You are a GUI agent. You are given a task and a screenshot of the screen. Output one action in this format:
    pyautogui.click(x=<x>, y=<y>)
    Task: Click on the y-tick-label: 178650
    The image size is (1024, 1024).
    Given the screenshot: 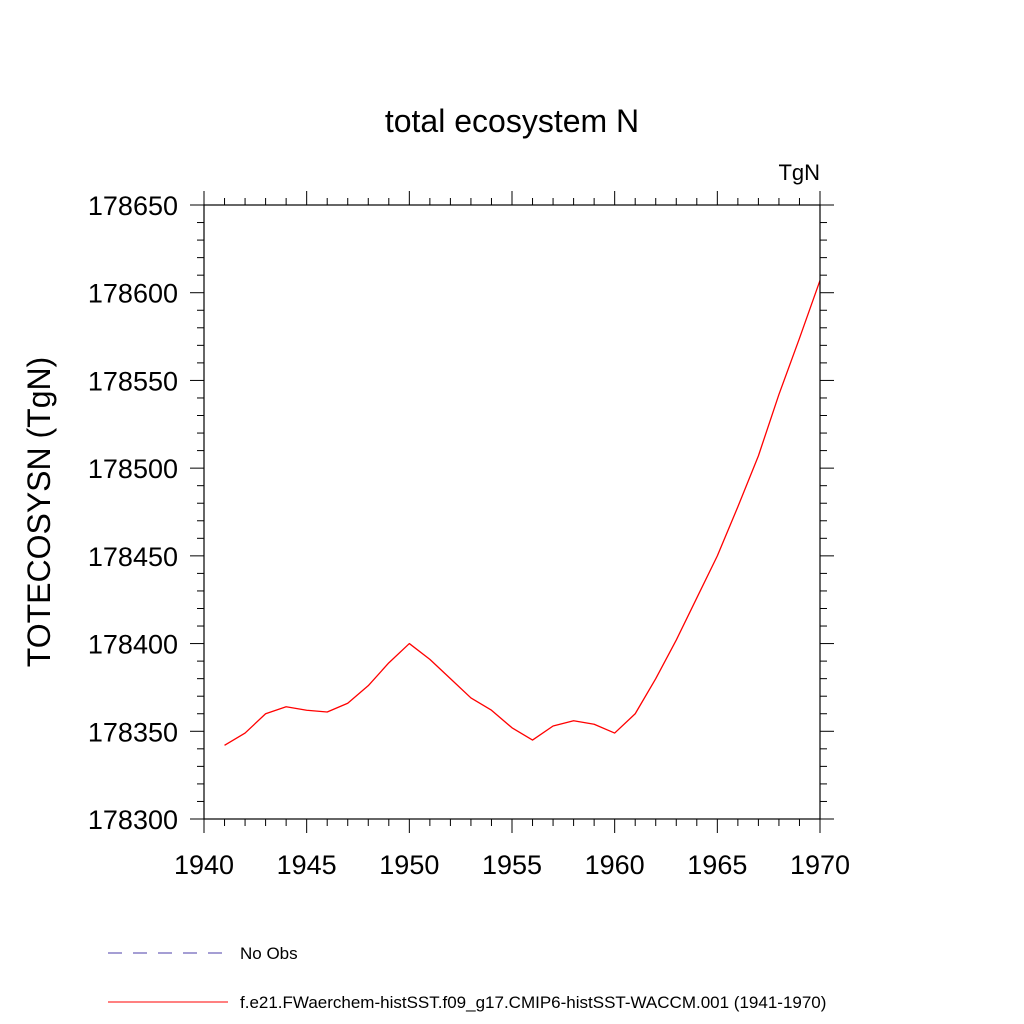 What is the action you would take?
    pyautogui.click(x=133, y=206)
    